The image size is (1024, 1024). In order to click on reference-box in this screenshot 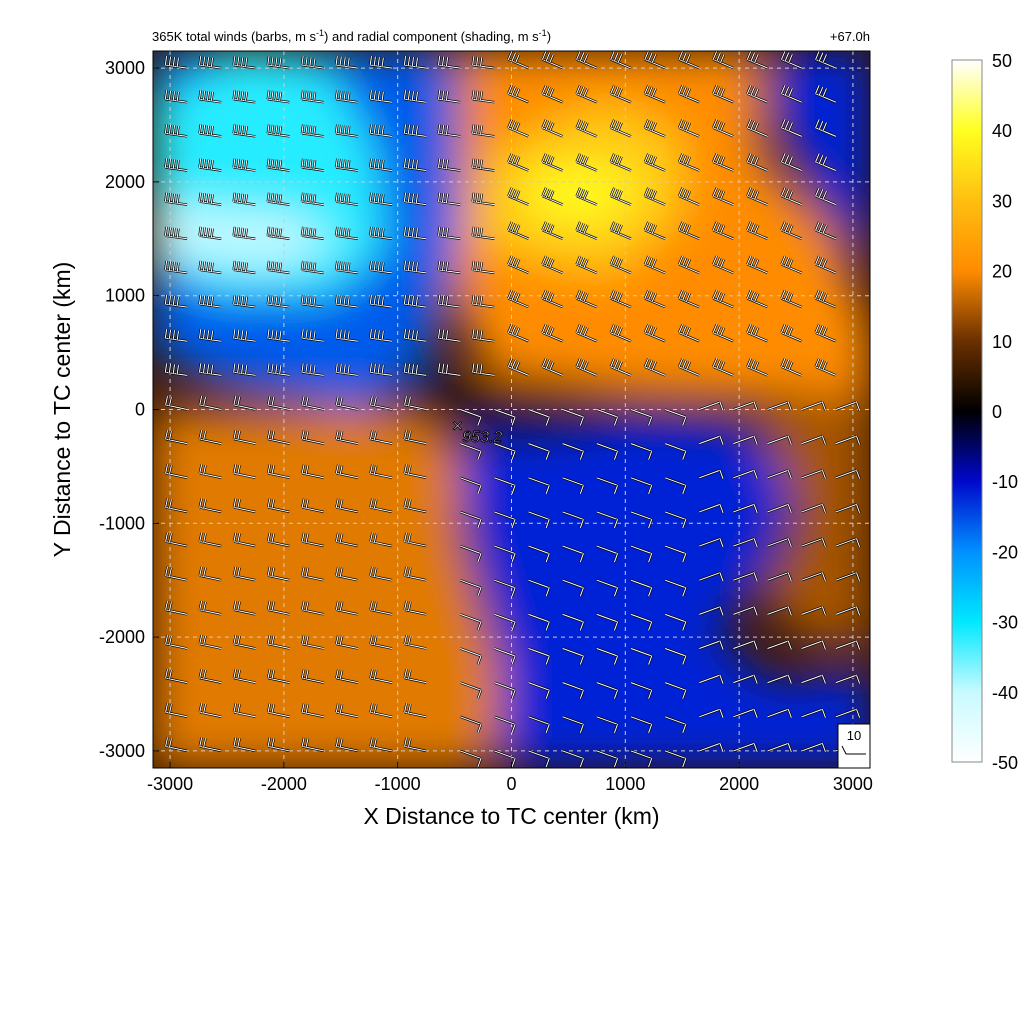, I will do `click(854, 746)`.